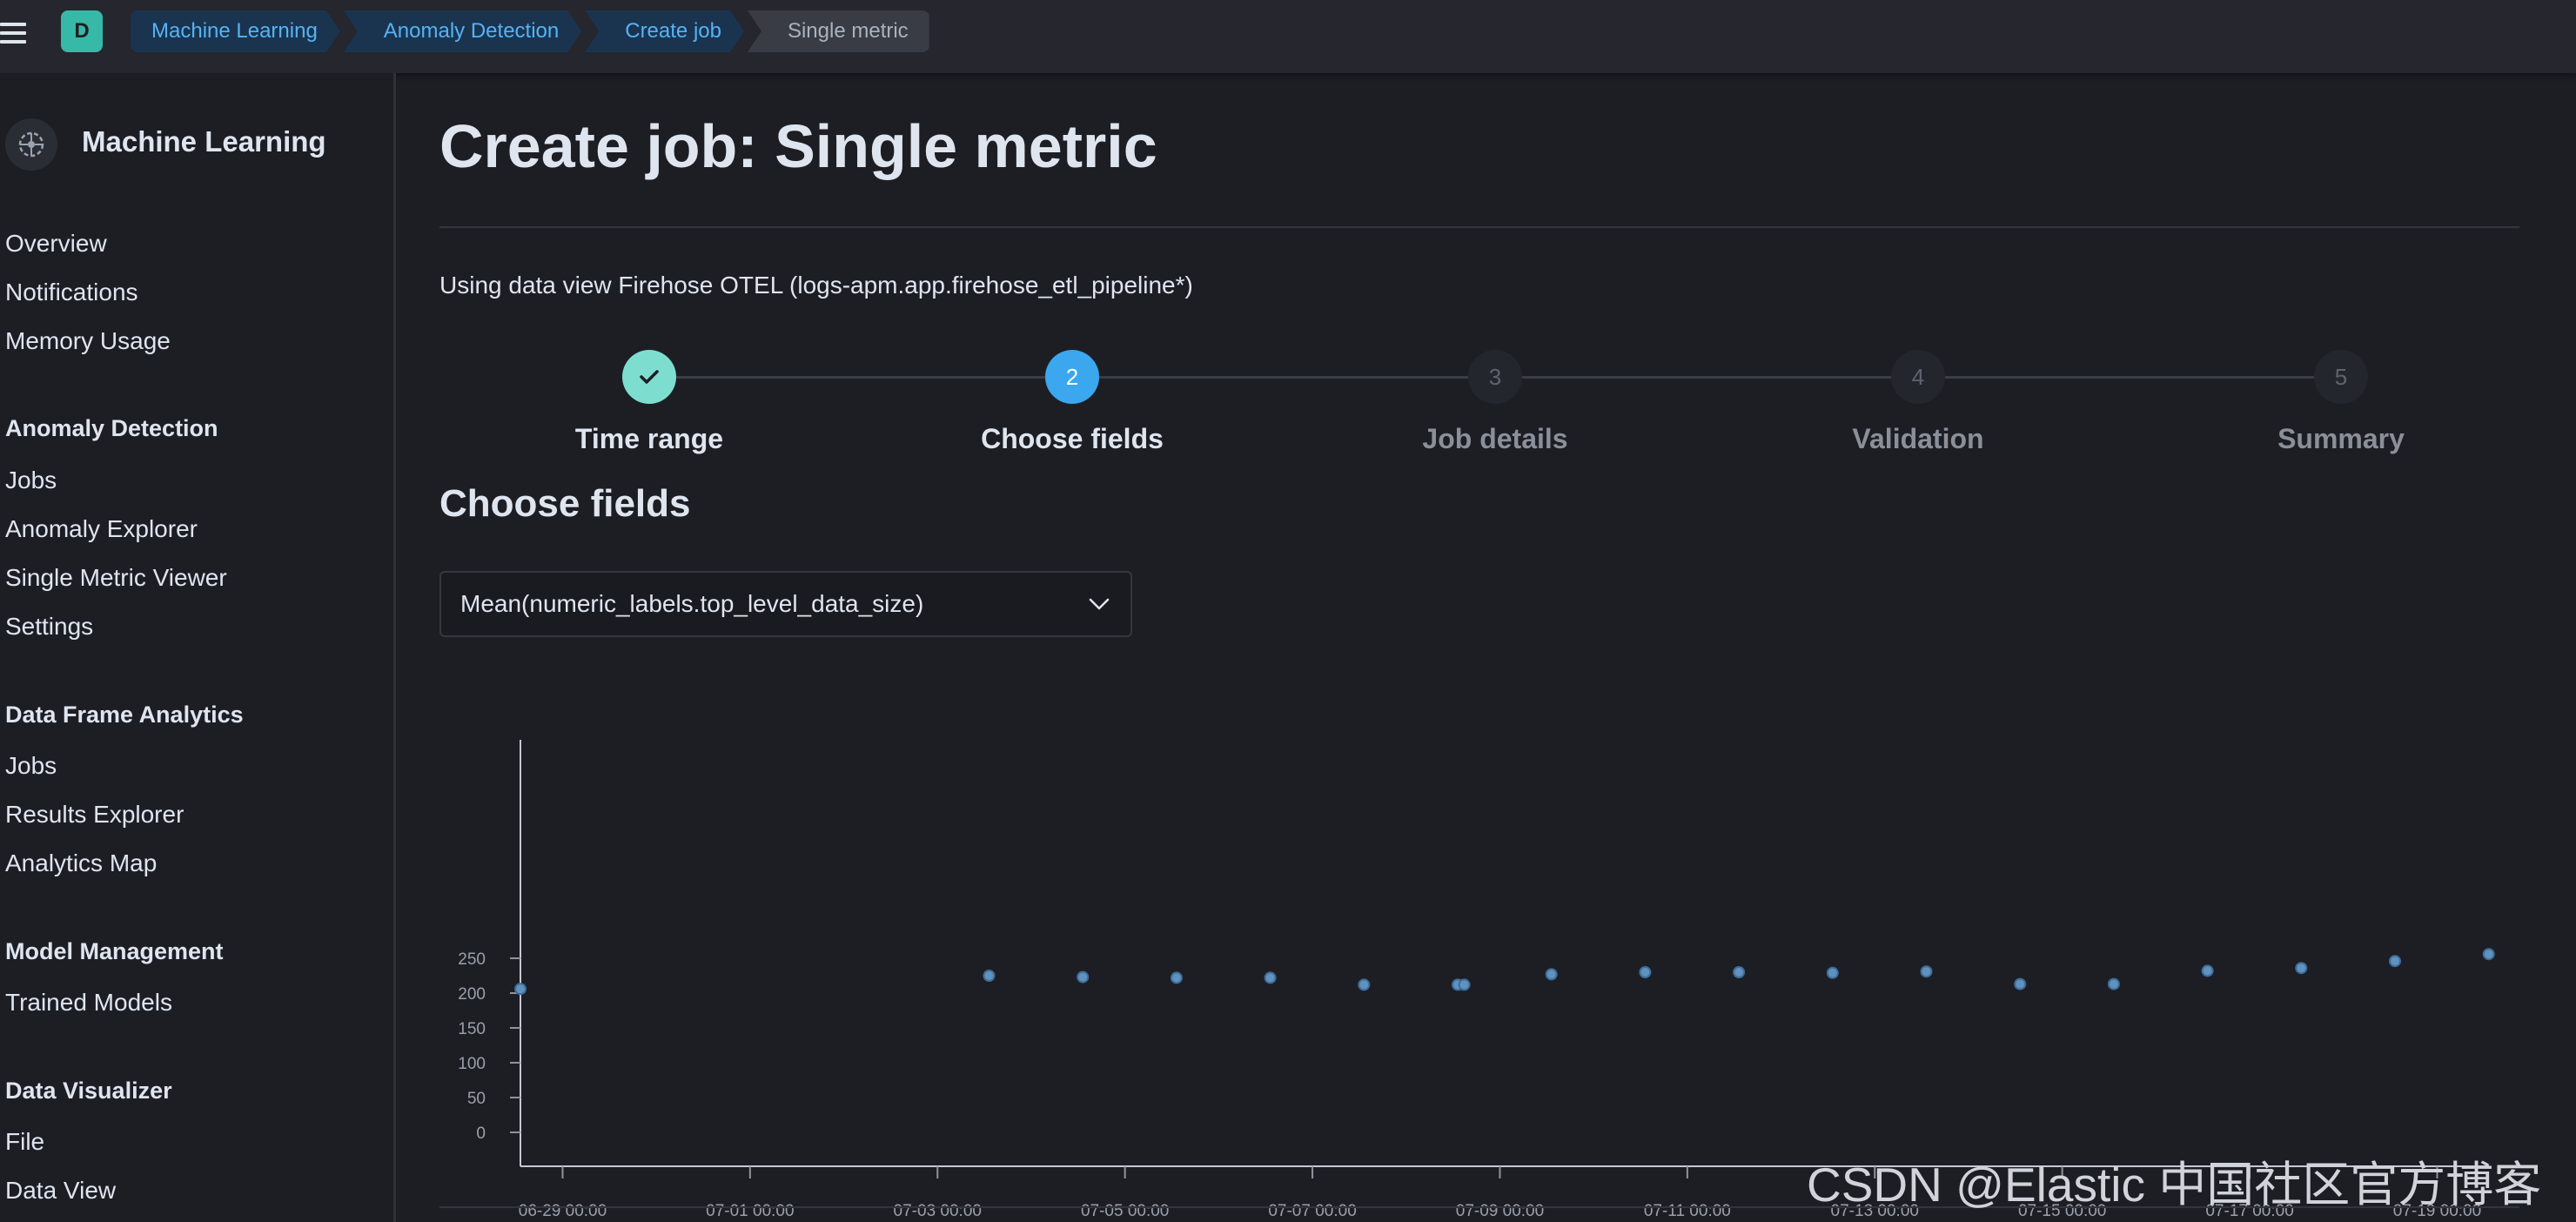 Image resolution: width=2576 pixels, height=1222 pixels. I want to click on step-5-label: Summary, so click(2341, 439).